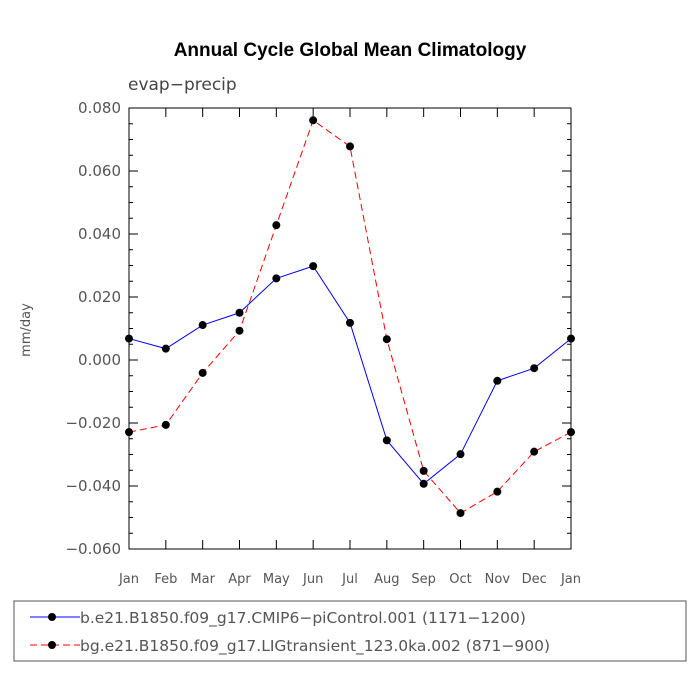 The height and width of the screenshot is (700, 700). Describe the element at coordinates (99, 171) in the screenshot. I see `y-tick-label: 0.060` at that location.